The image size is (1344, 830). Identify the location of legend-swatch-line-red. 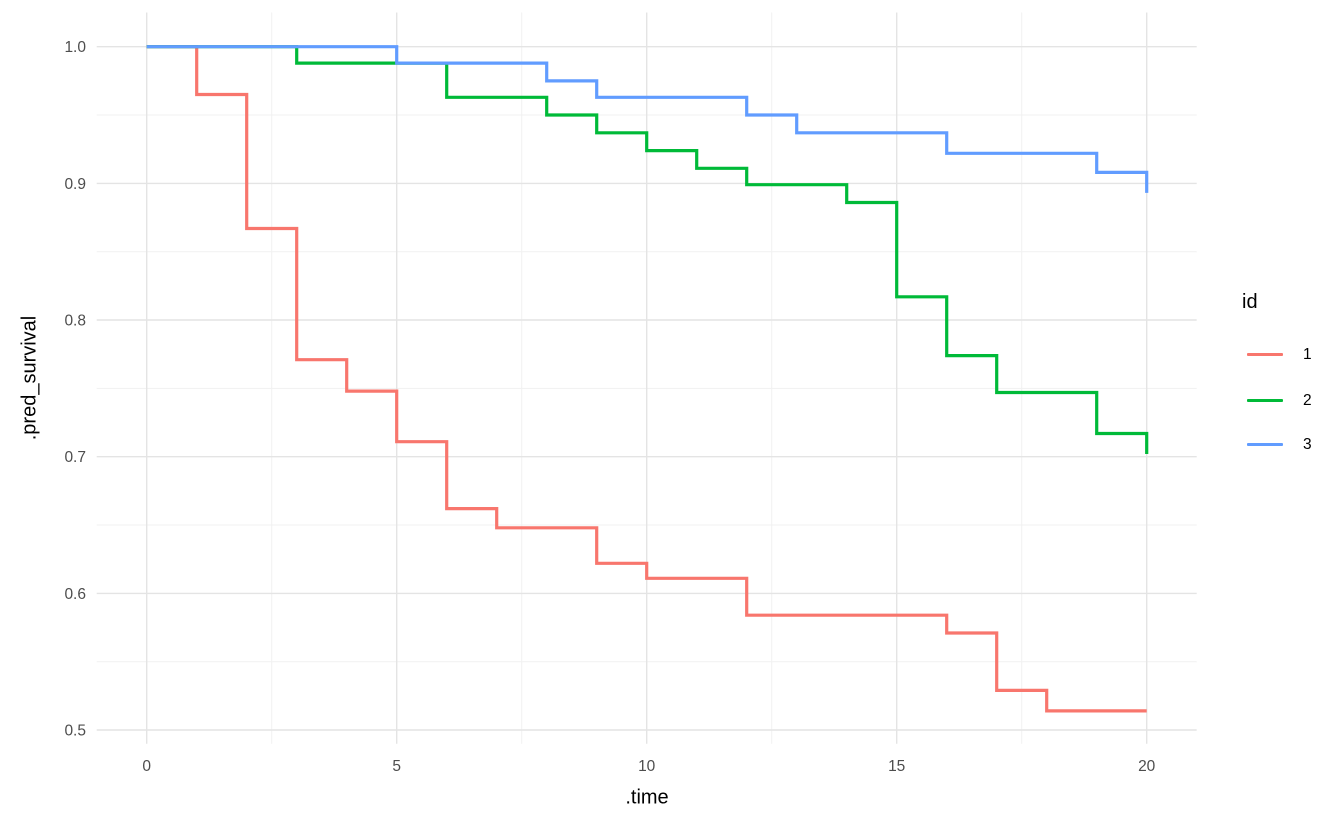
(1265, 354).